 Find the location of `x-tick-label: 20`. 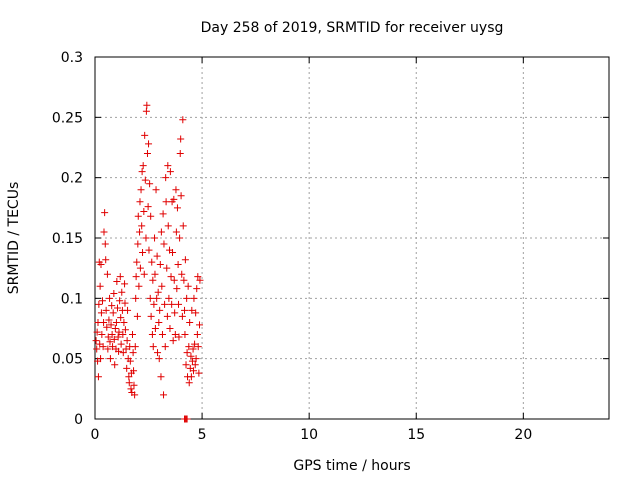

x-tick-label: 20 is located at coordinates (523, 435).